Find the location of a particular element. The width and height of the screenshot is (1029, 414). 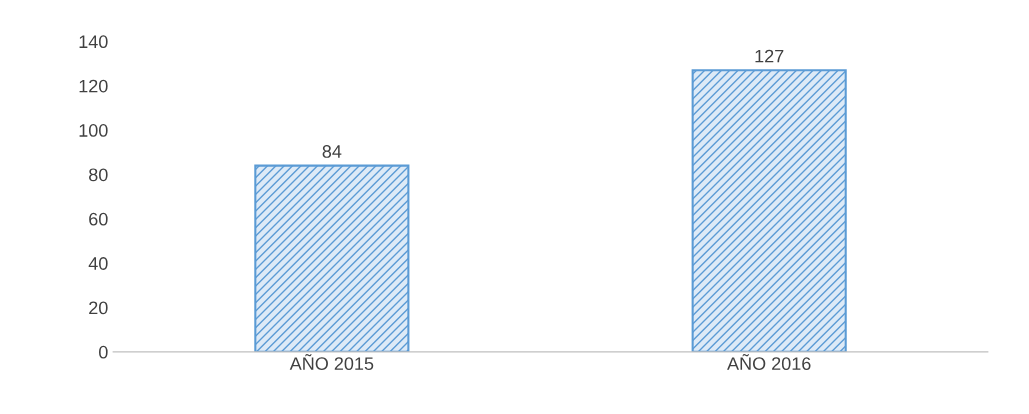

y-tick-label: 20 is located at coordinates (98, 308).